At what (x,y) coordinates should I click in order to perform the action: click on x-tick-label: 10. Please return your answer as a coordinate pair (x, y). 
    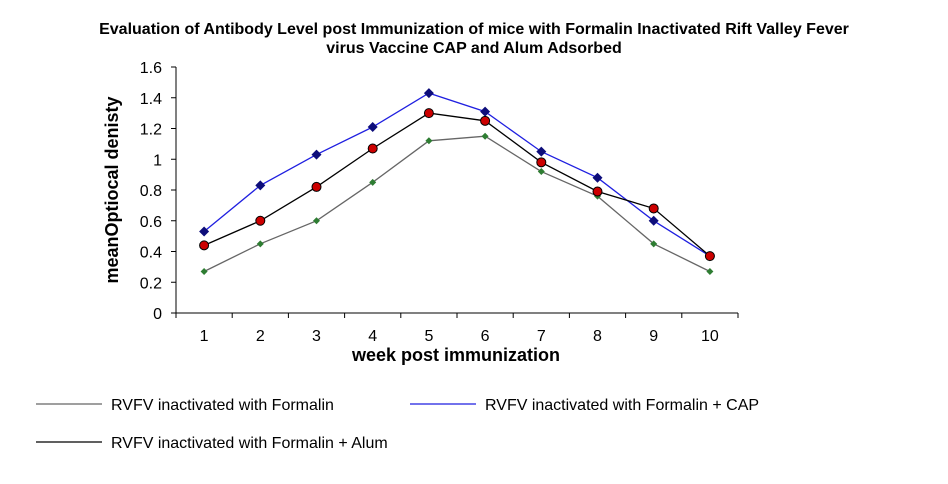
    Looking at the image, I should click on (710, 336).